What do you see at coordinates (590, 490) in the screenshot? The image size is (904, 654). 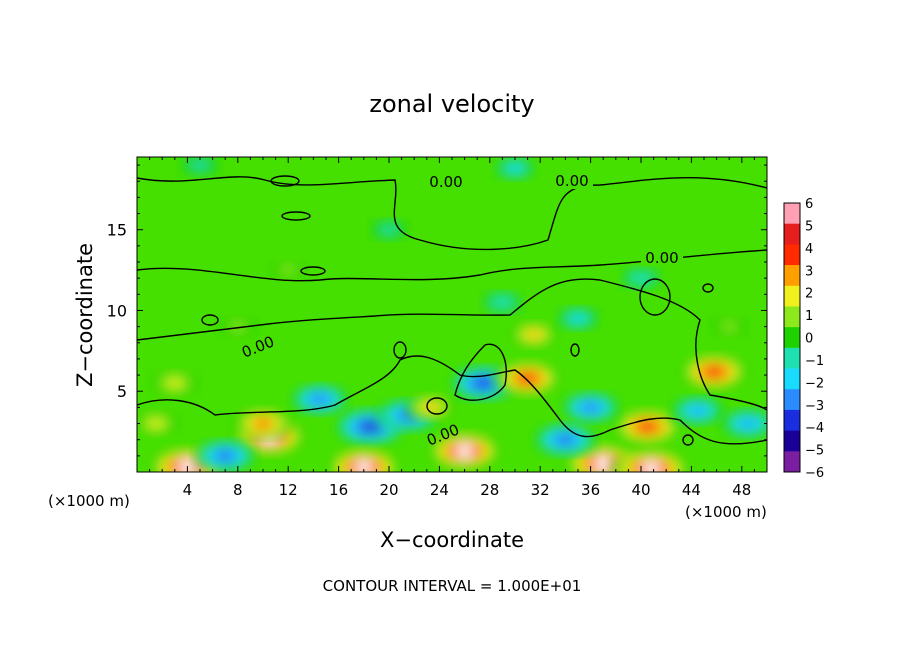 I see `x-tick-label: 36` at bounding box center [590, 490].